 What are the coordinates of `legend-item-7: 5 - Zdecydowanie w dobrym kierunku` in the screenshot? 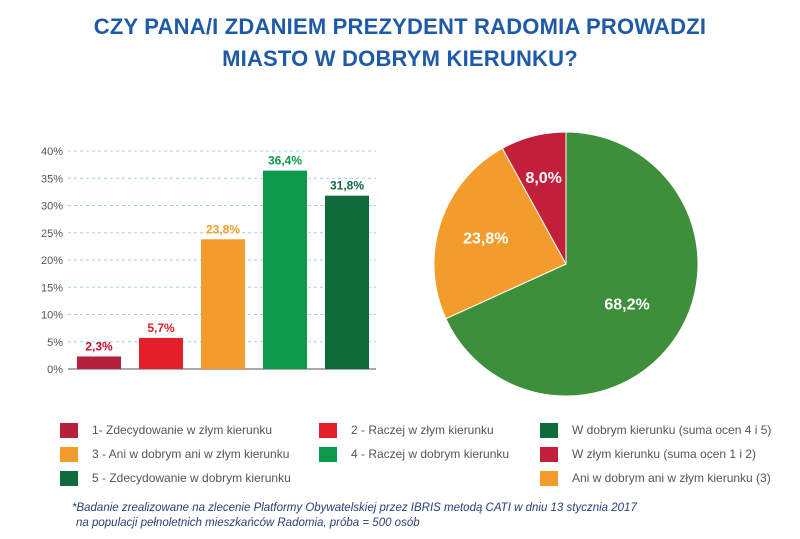 It's located at (175, 478).